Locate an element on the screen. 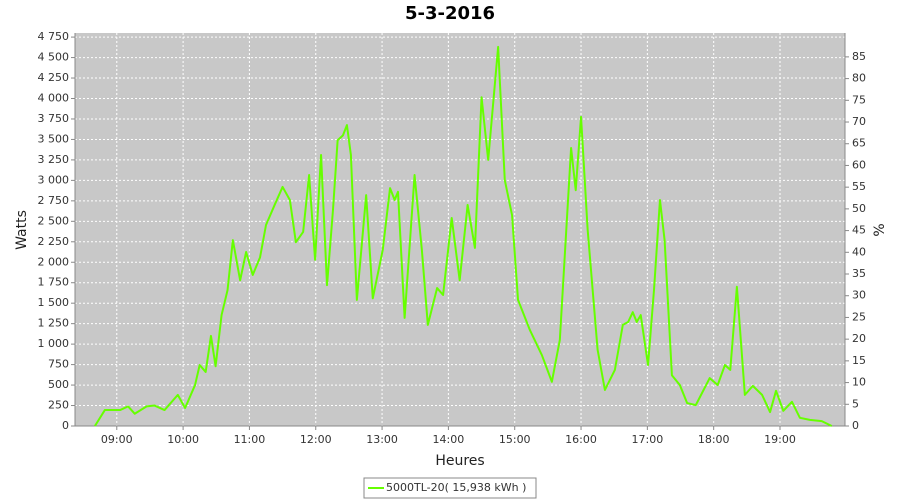  y2-tick-label: 60 is located at coordinates (859, 164).